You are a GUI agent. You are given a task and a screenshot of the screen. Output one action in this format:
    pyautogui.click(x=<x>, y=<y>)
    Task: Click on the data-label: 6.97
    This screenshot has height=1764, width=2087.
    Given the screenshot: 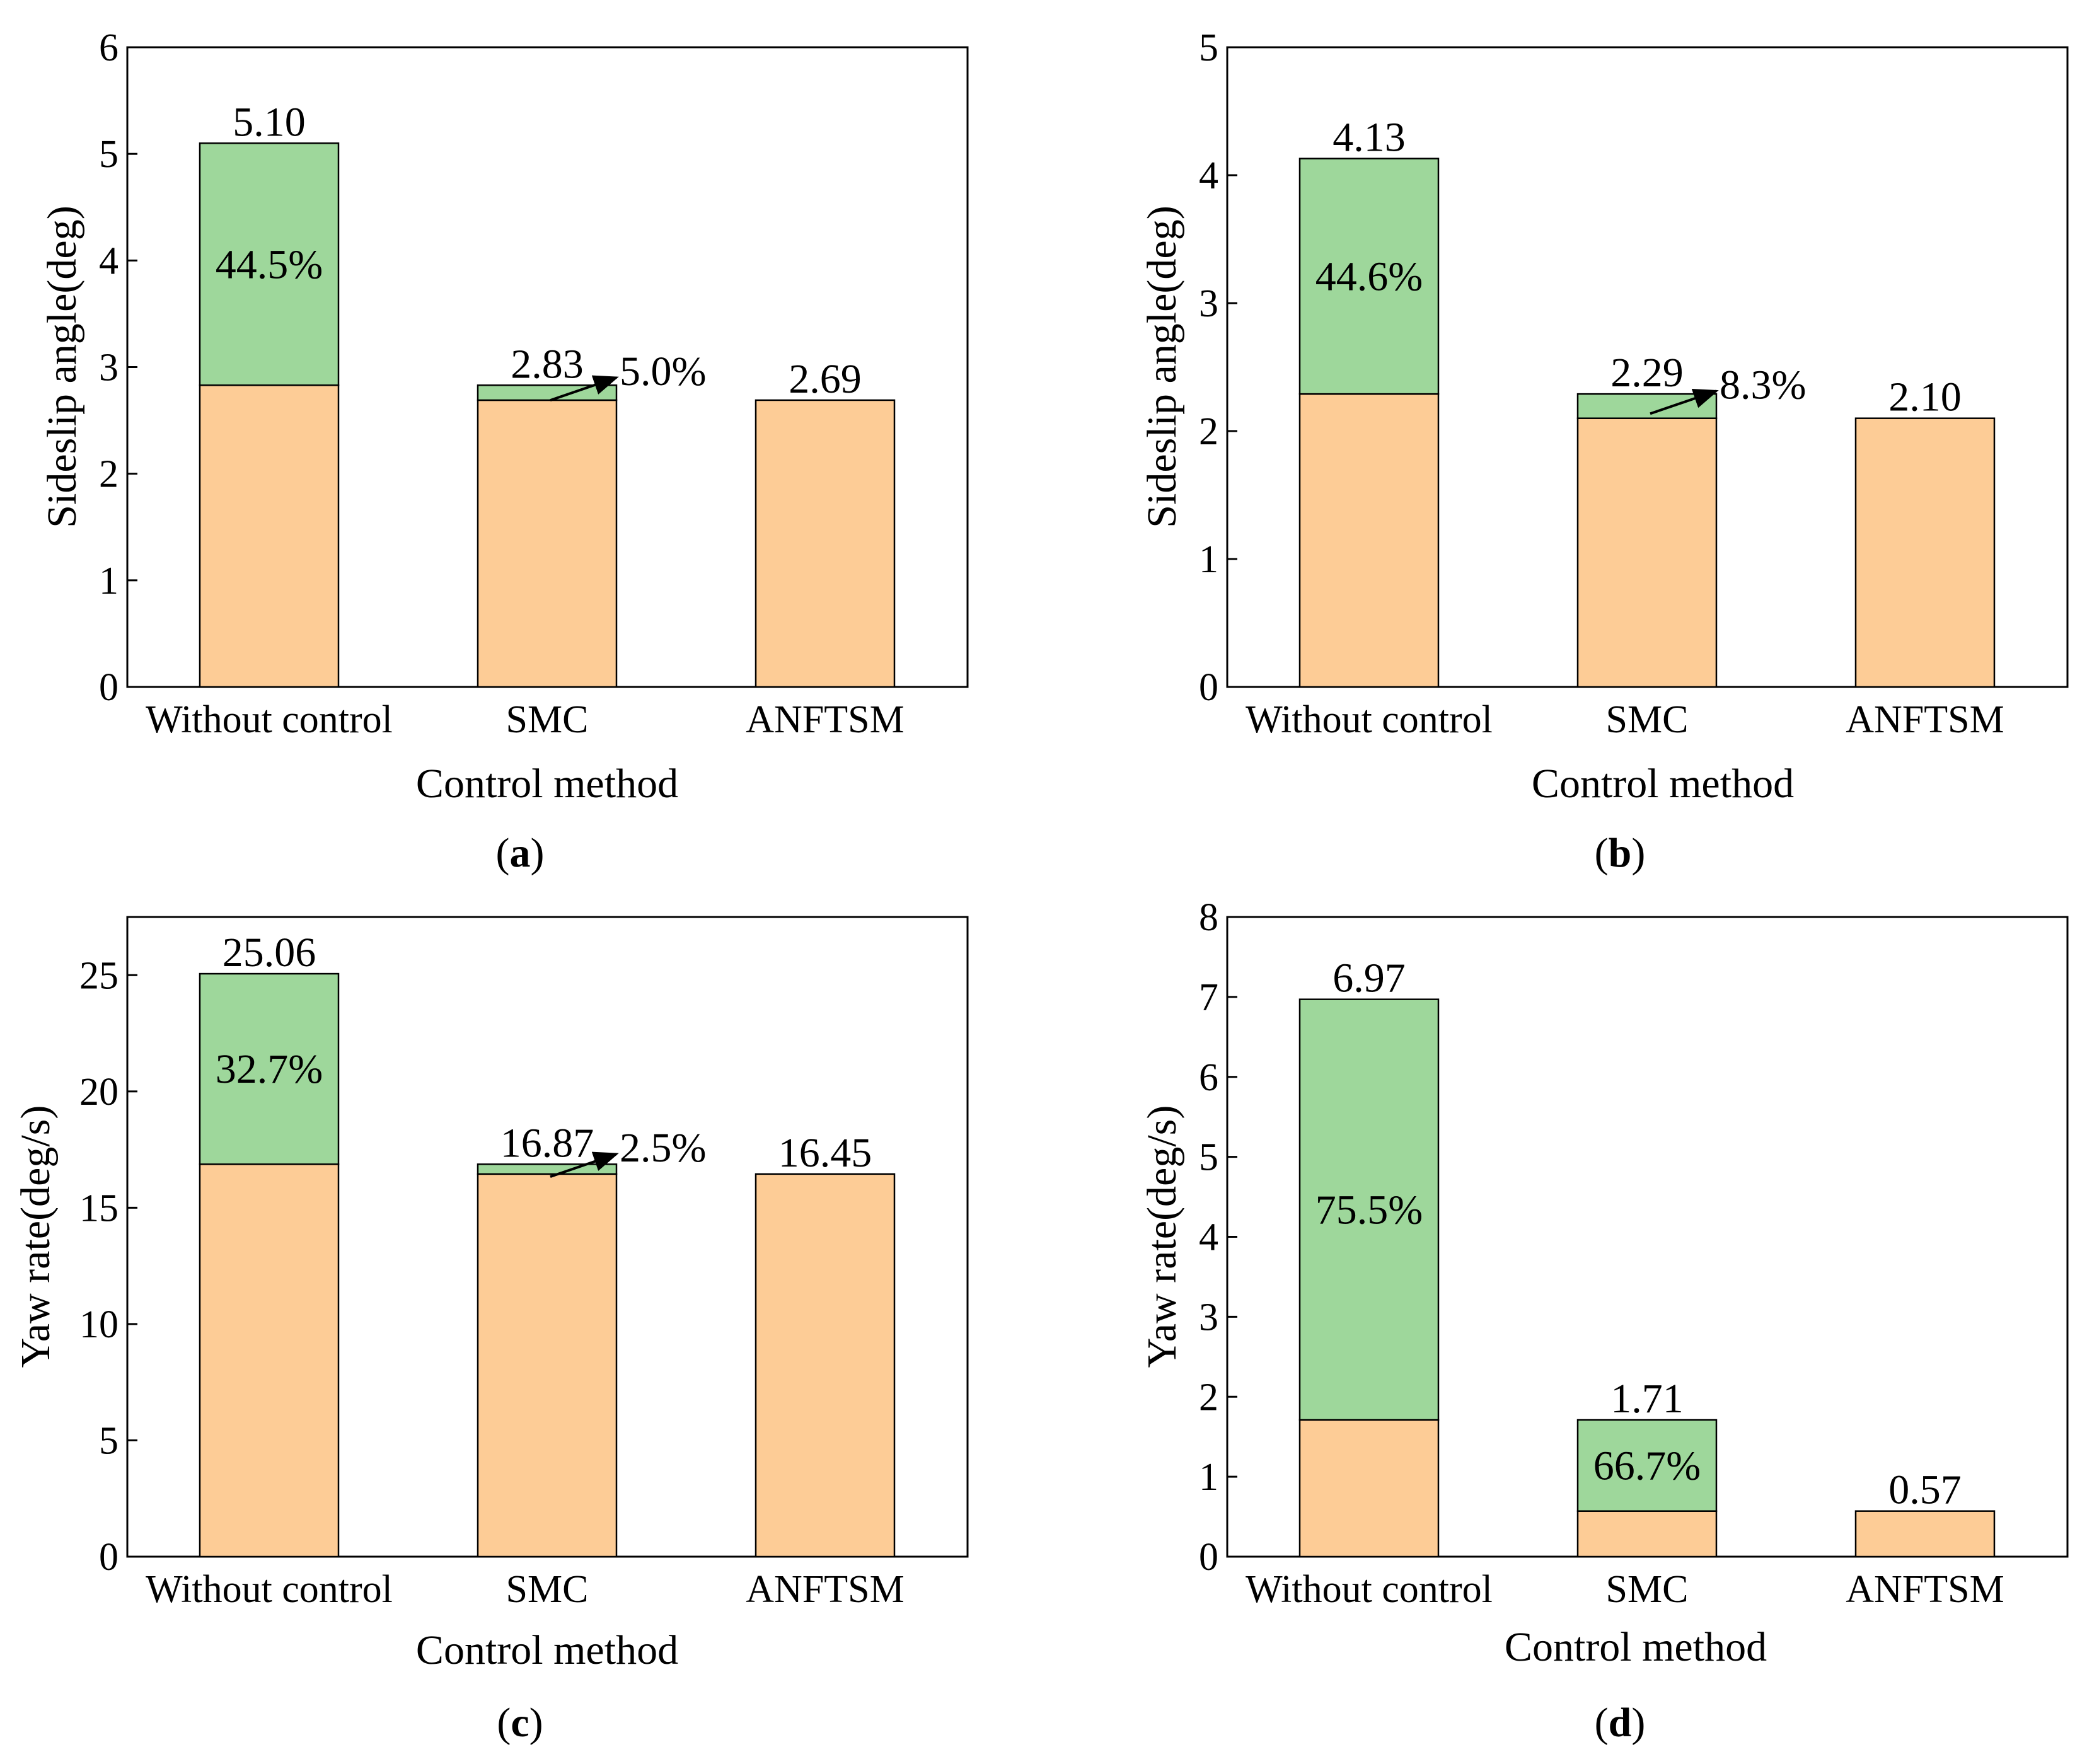 What is the action you would take?
    pyautogui.click(x=1369, y=978)
    